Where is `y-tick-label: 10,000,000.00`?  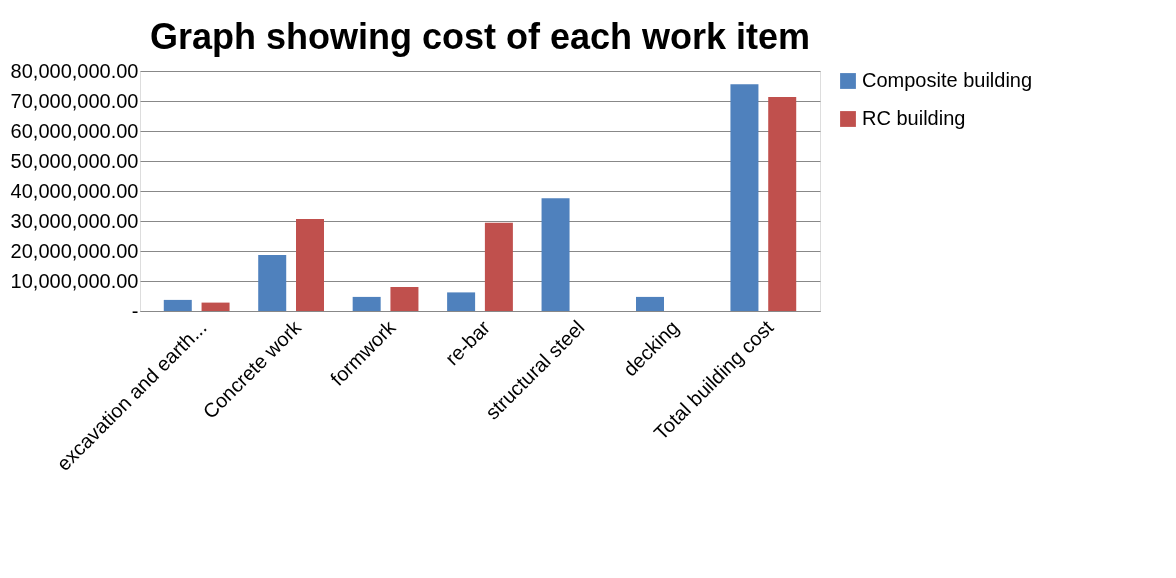 y-tick-label: 10,000,000.00 is located at coordinates (74, 280).